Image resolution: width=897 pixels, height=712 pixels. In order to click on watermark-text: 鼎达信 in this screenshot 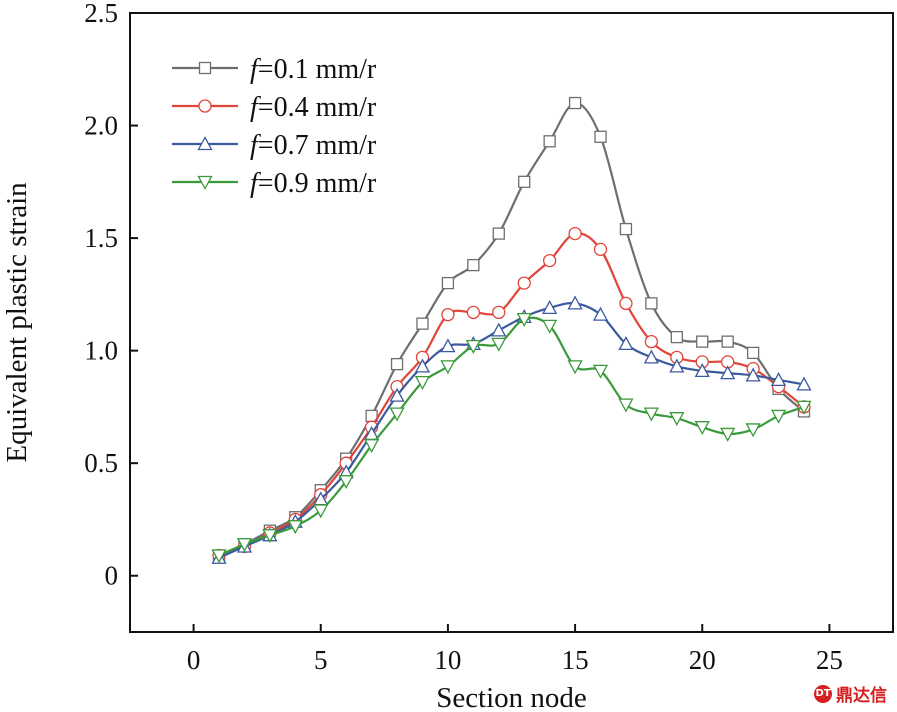, I will do `click(861, 696)`.